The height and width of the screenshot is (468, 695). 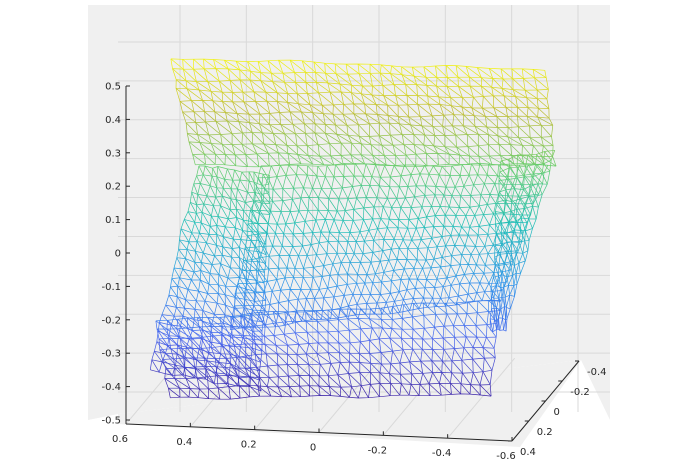 I want to click on z-tick-label: 0, so click(x=118, y=254).